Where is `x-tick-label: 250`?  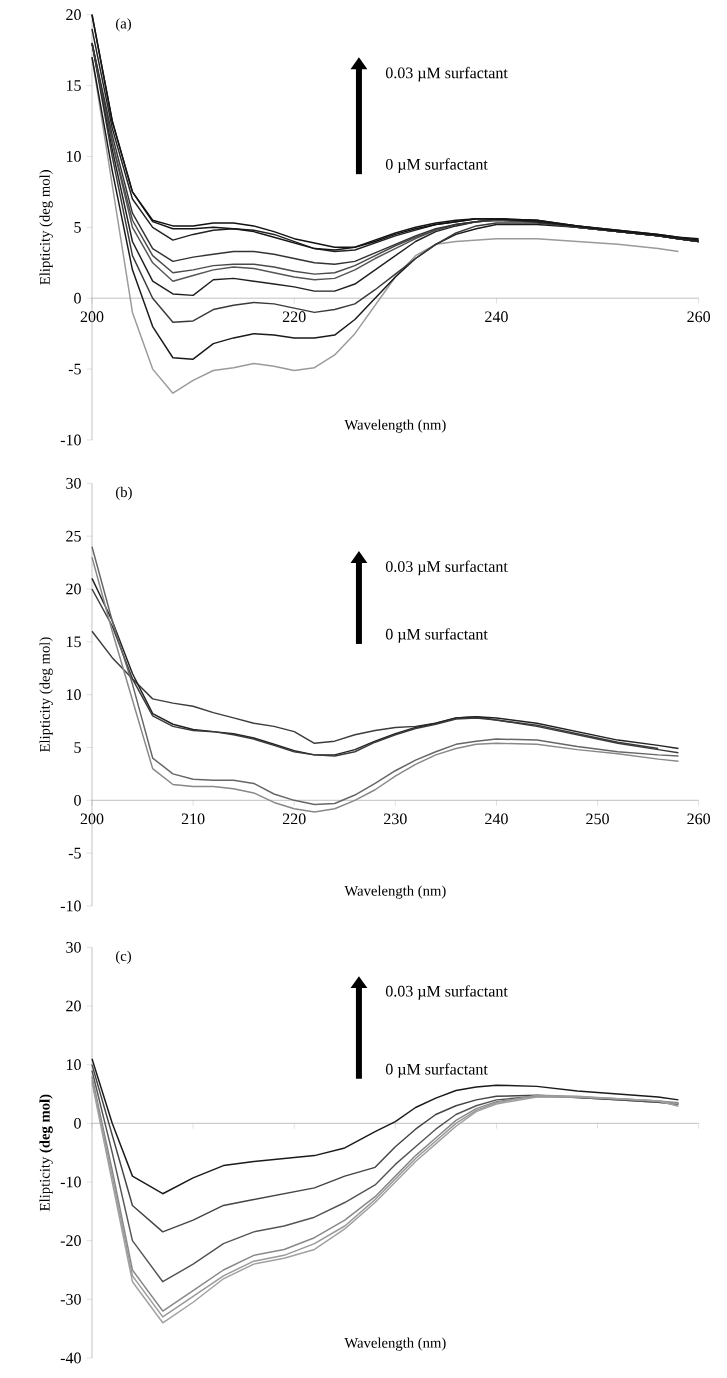
x-tick-label: 250 is located at coordinates (597, 819).